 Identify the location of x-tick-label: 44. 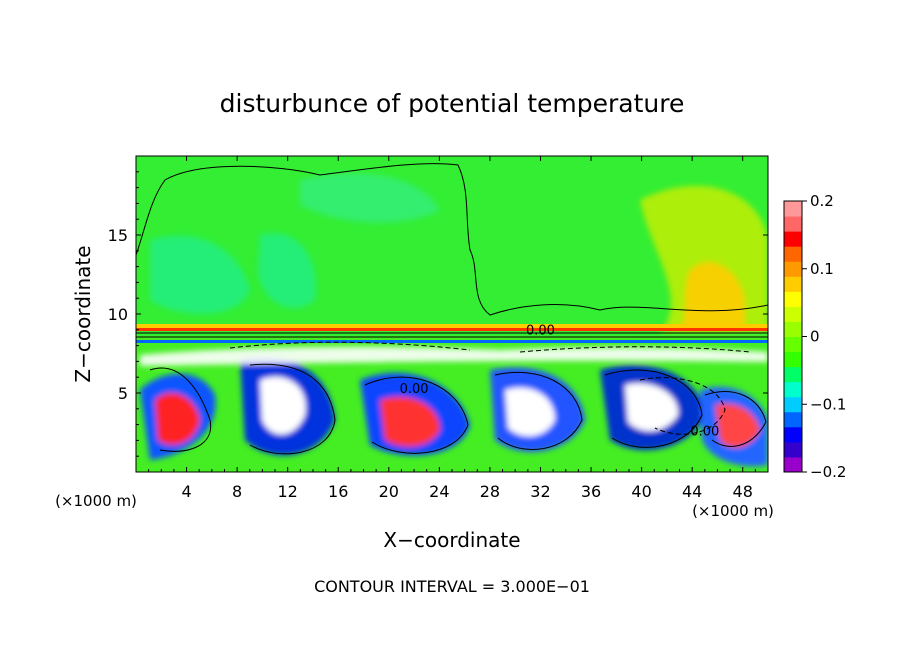
(692, 491).